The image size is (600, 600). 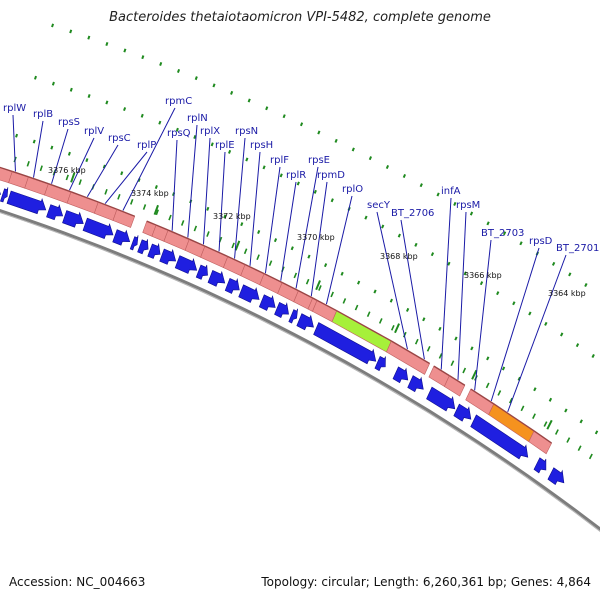 I want to click on gene-label-rplb: rplB, so click(x=43, y=114).